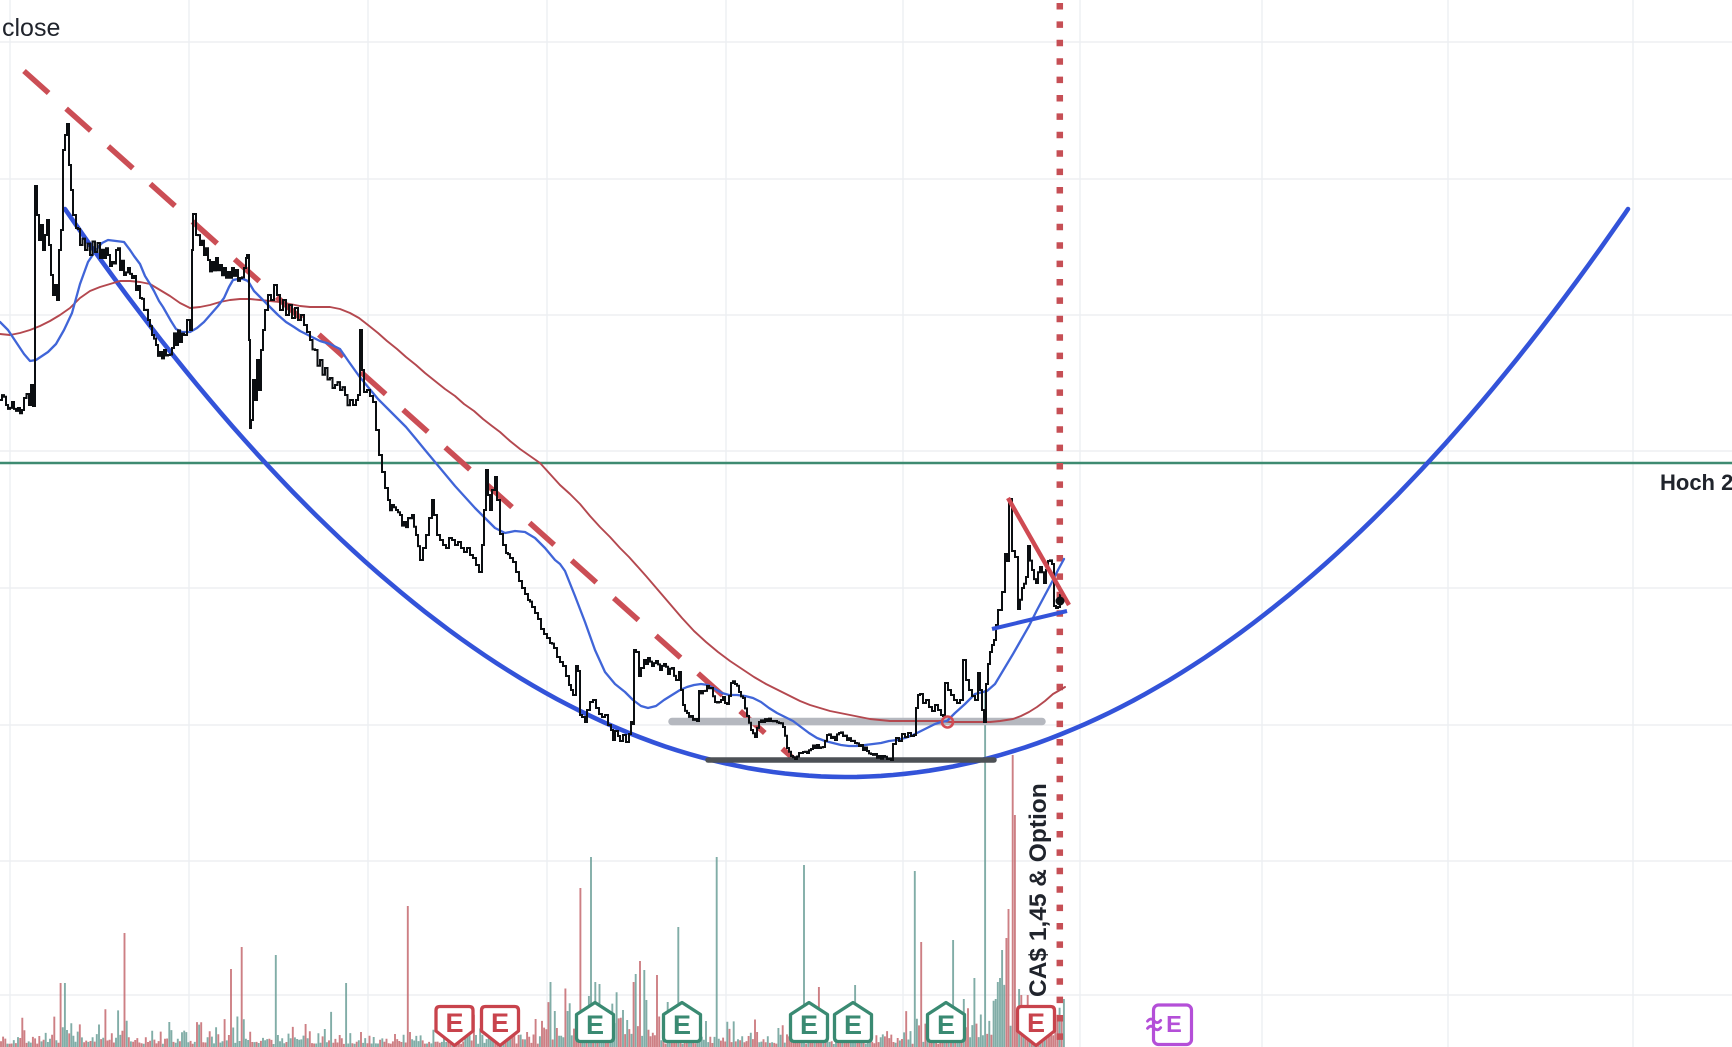  Describe the element at coordinates (1038, 890) in the screenshot. I see `svg-text: CA$ 1,45 & Option` at that location.